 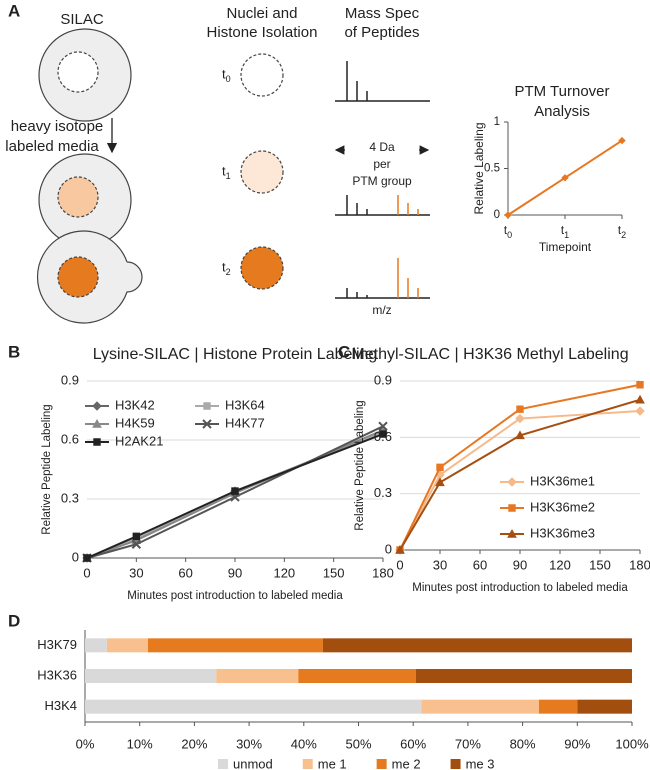 I want to click on x-tick-label: 10%, so click(x=140, y=743).